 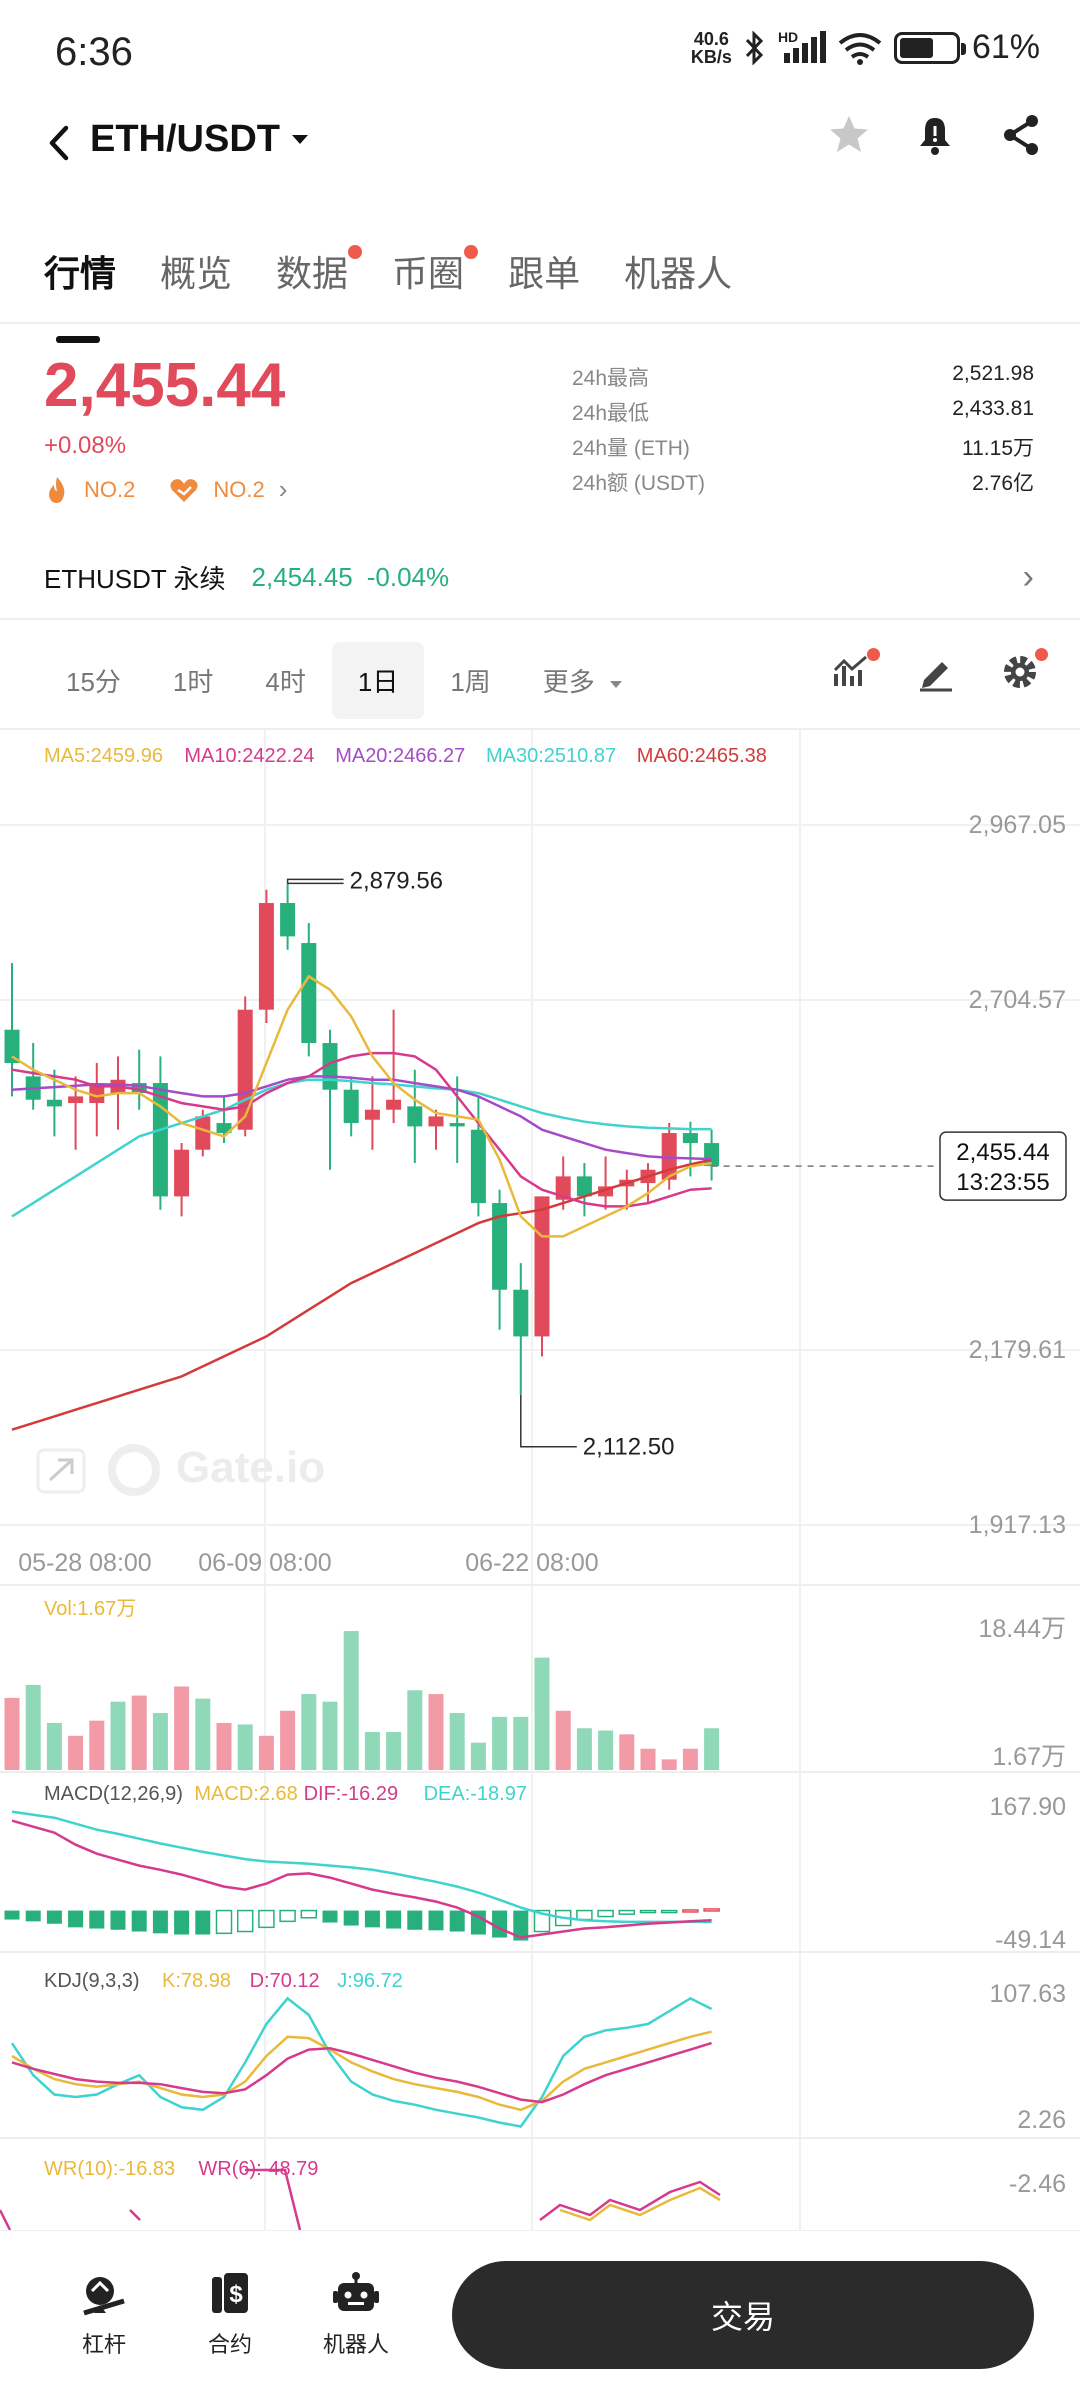 What do you see at coordinates (355, 2344) in the screenshot?
I see `nav-bot-label: 机器人` at bounding box center [355, 2344].